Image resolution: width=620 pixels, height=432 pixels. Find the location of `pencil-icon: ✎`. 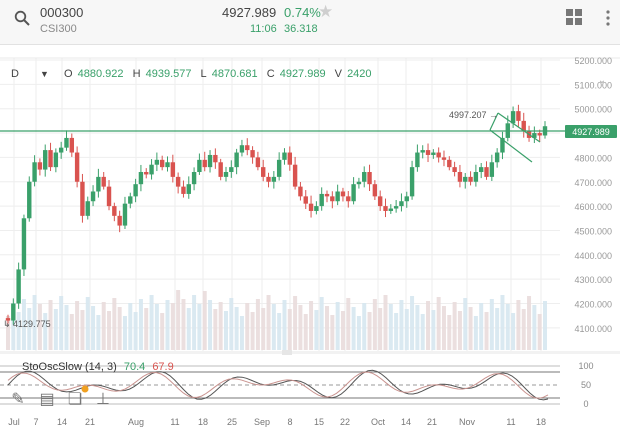

pencil-icon: ✎ is located at coordinates (17, 399).